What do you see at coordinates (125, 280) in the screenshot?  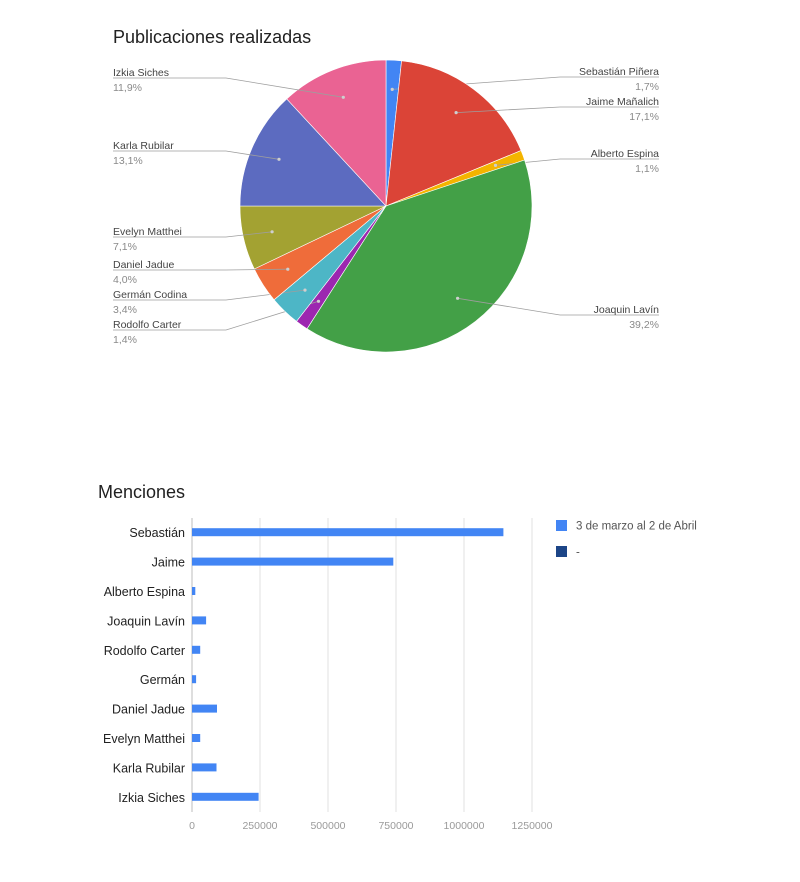 I see `pie-value-daniel-jadue: 4,0%` at bounding box center [125, 280].